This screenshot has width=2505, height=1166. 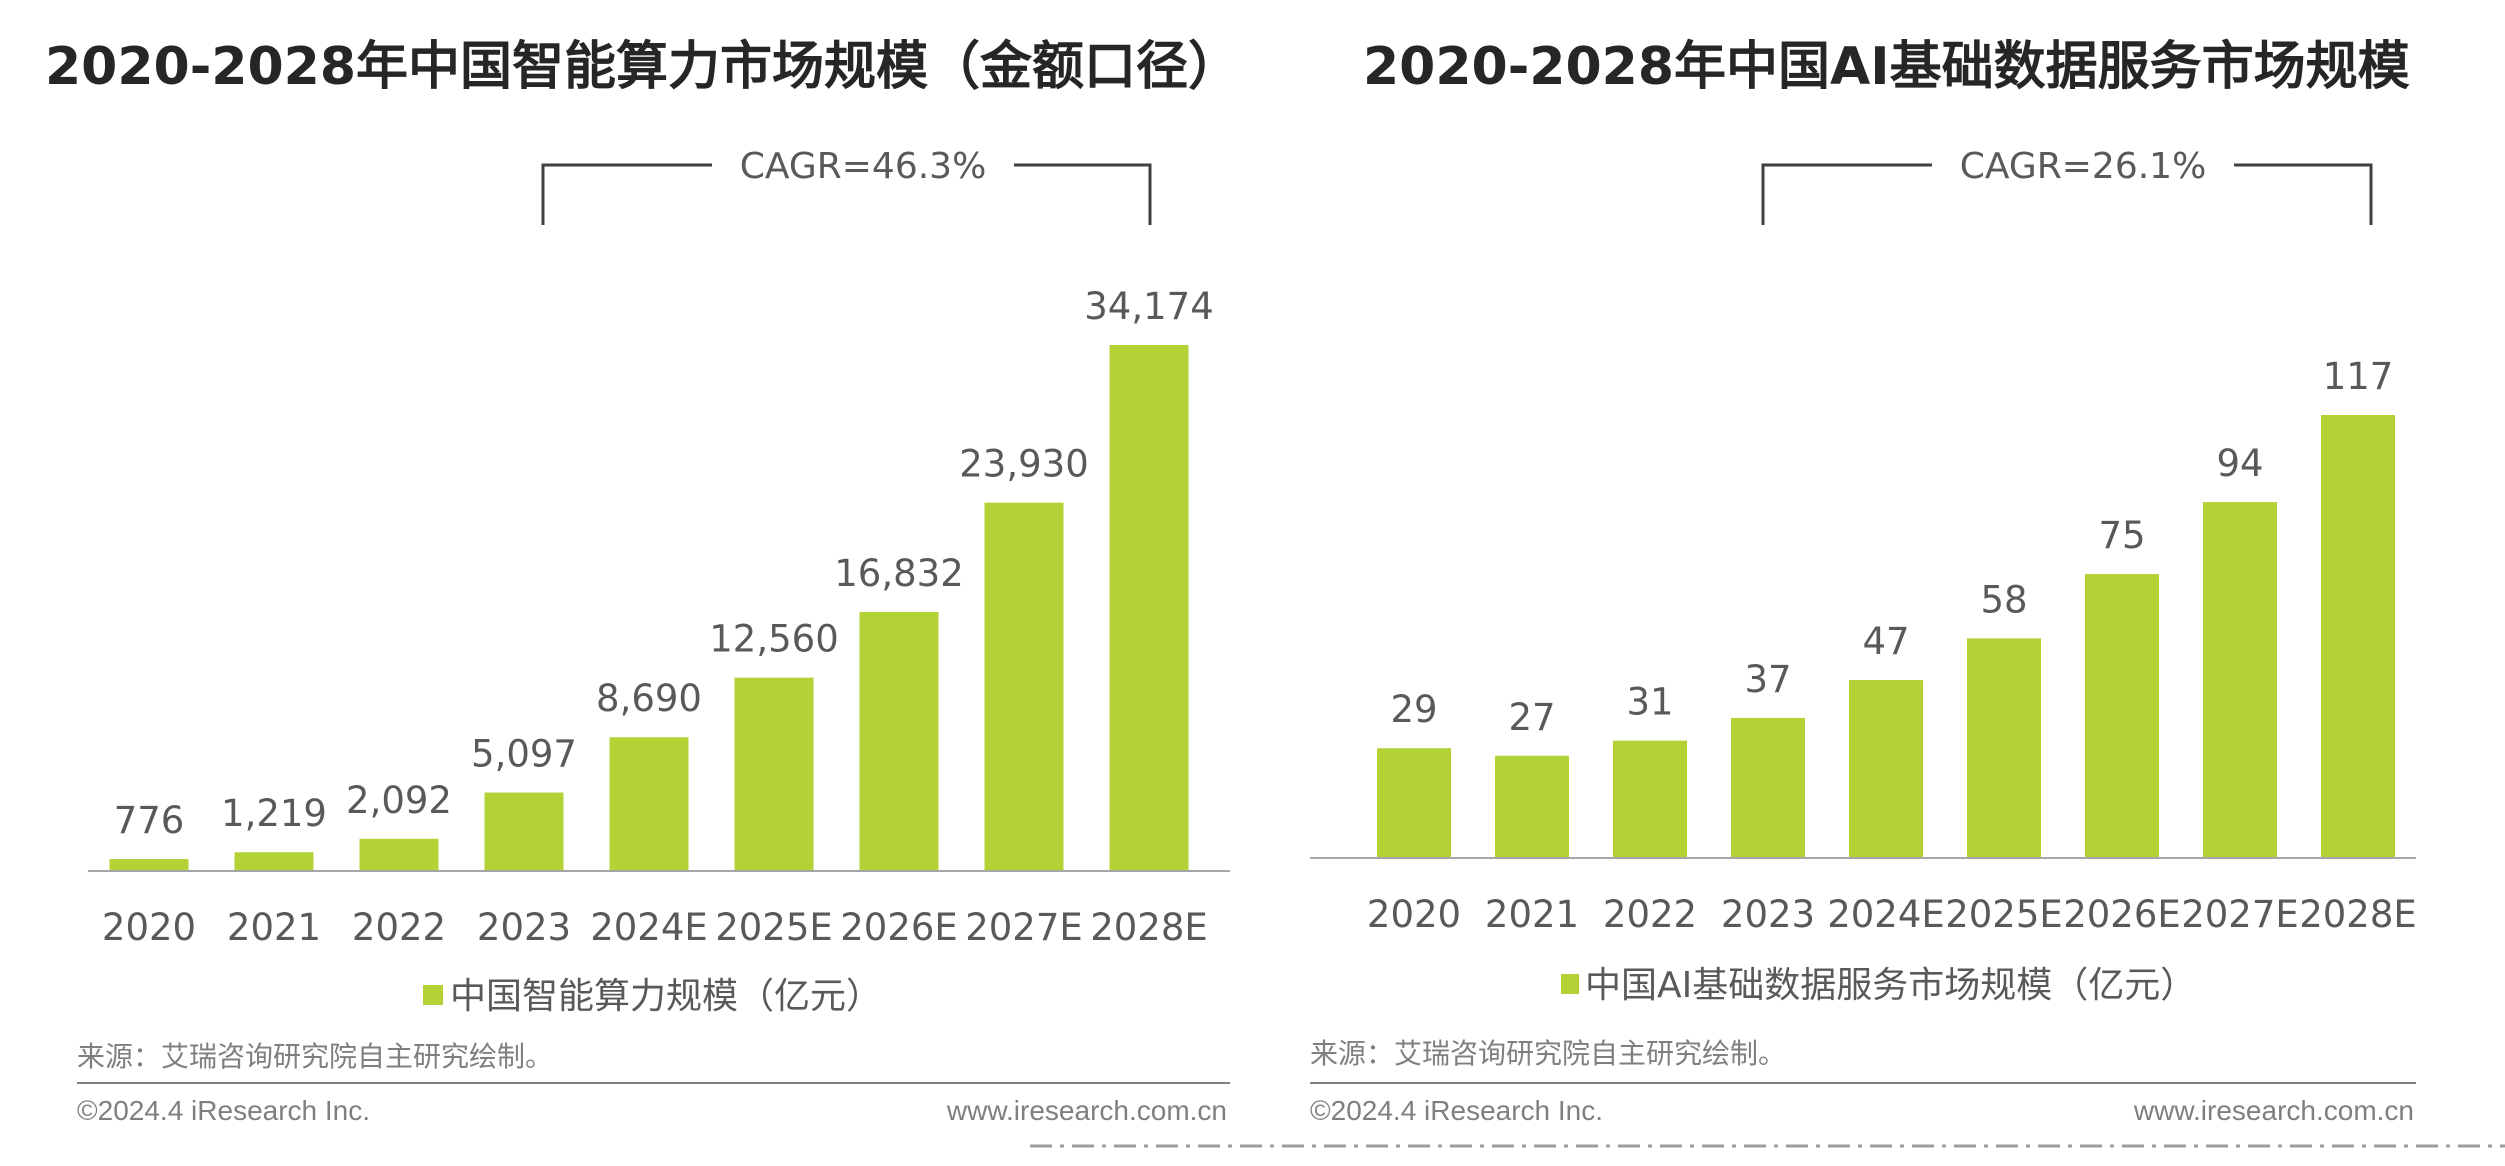 What do you see at coordinates (1649, 702) in the screenshot?
I see `data-label: 31` at bounding box center [1649, 702].